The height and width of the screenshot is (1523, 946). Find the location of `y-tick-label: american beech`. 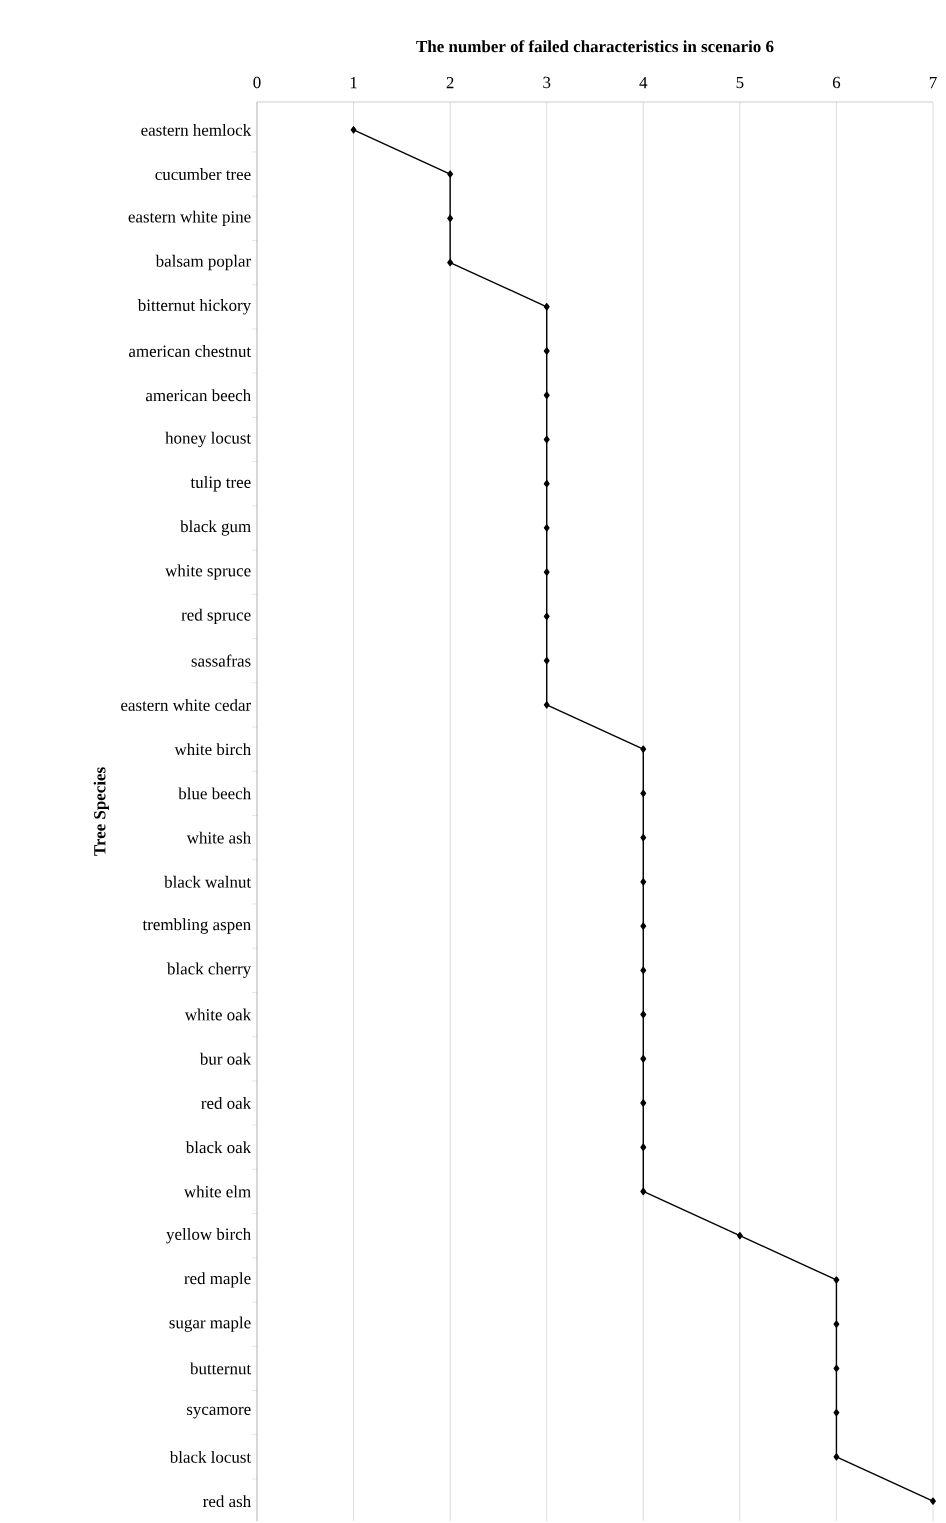

y-tick-label: american beech is located at coordinates (198, 395).